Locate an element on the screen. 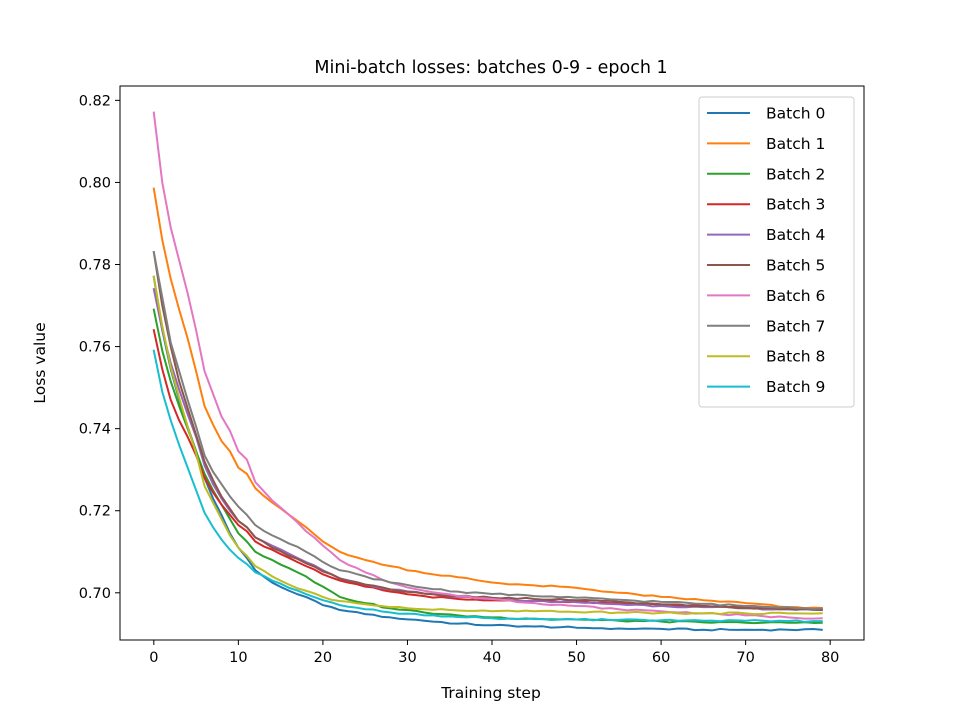  x-tick-label: 50 is located at coordinates (576, 658).